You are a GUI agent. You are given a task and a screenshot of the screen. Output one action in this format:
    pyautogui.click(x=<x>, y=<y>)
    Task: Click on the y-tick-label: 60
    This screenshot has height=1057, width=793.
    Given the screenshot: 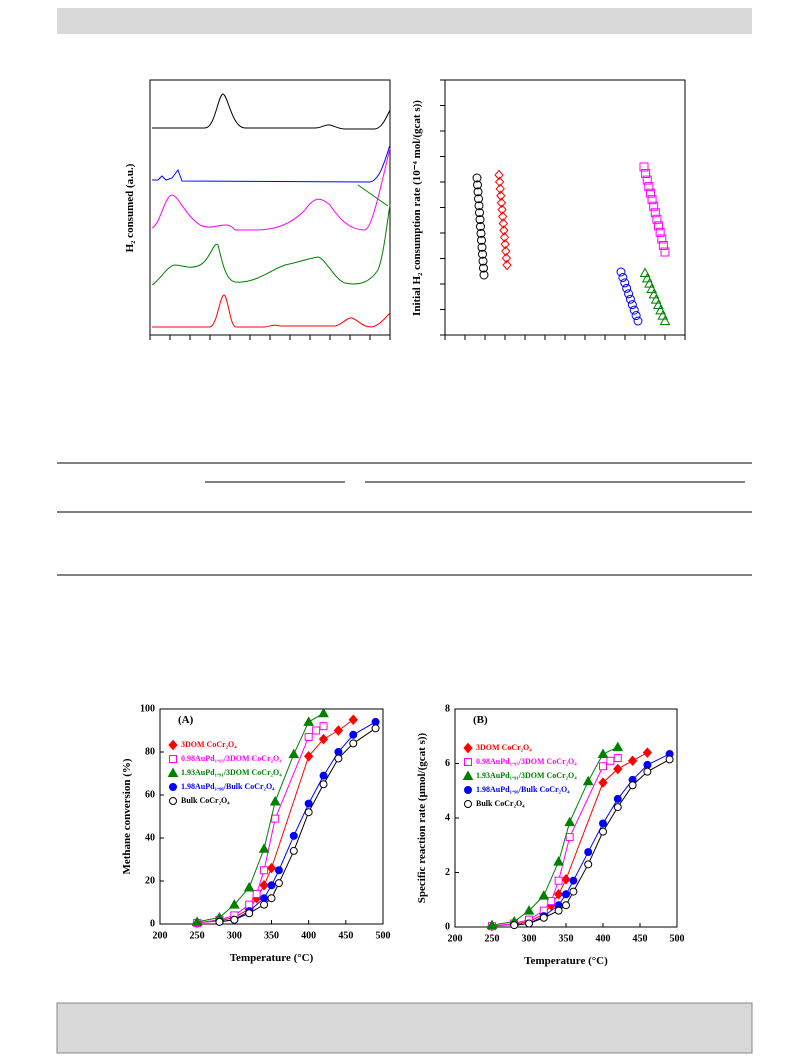 What is the action you would take?
    pyautogui.click(x=150, y=794)
    